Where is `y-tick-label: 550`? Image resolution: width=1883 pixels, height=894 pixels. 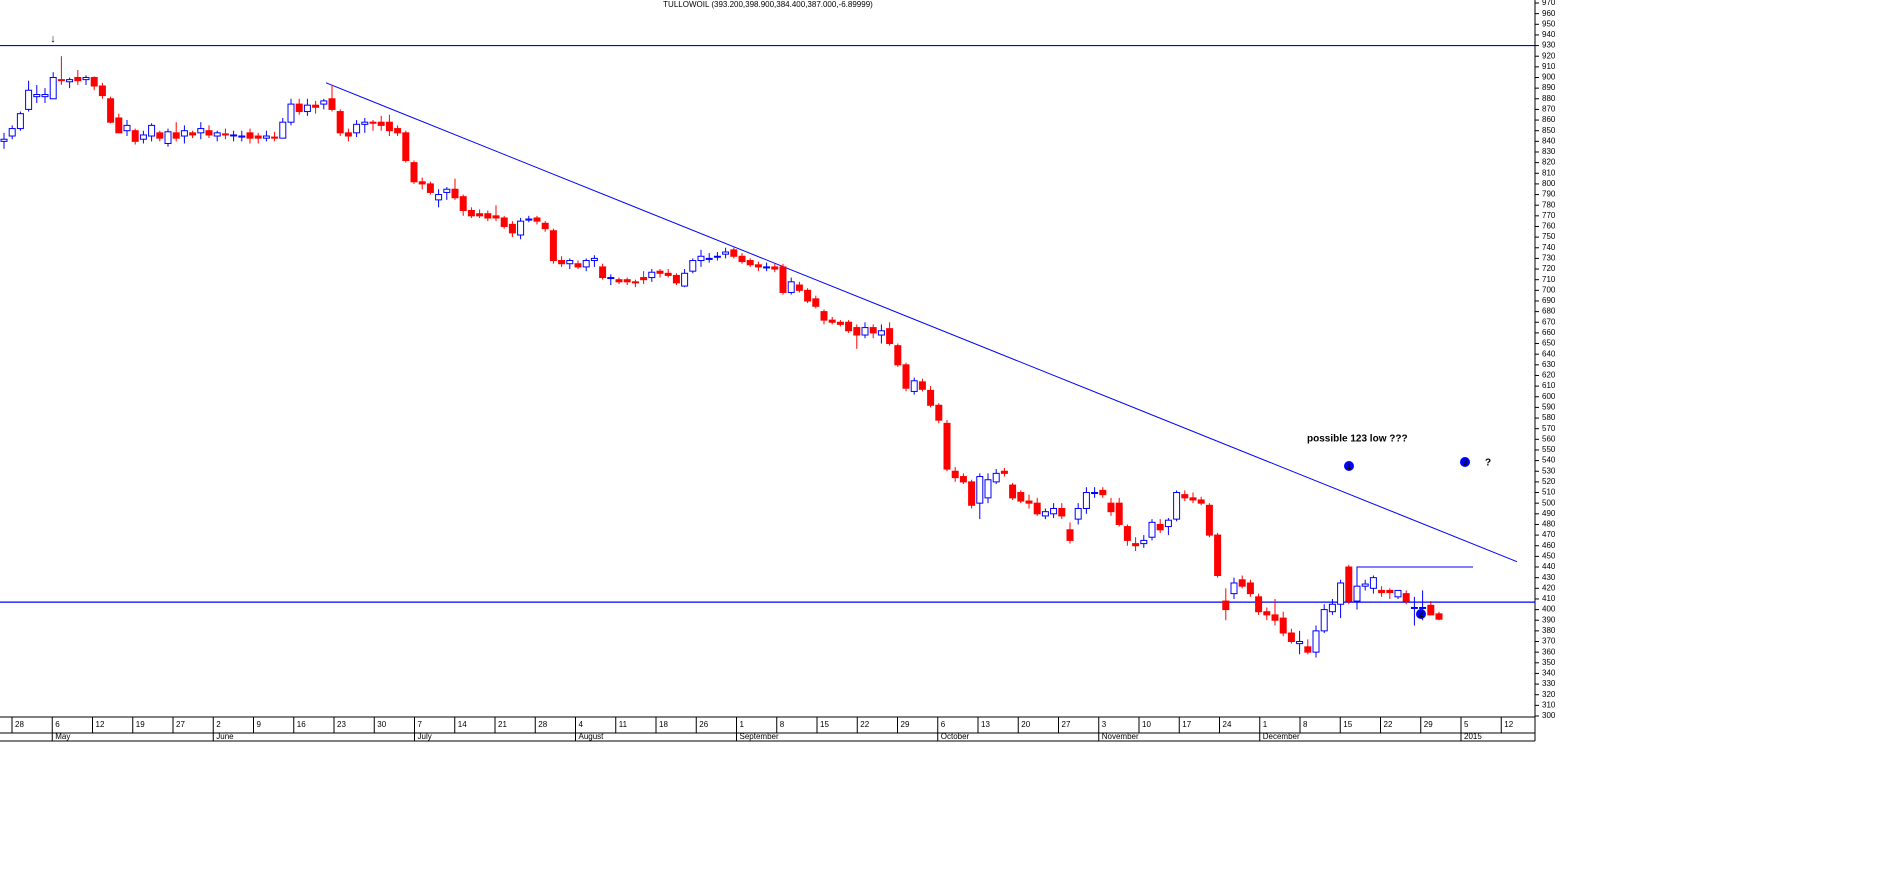
y-tick-label: 550 is located at coordinates (1549, 449).